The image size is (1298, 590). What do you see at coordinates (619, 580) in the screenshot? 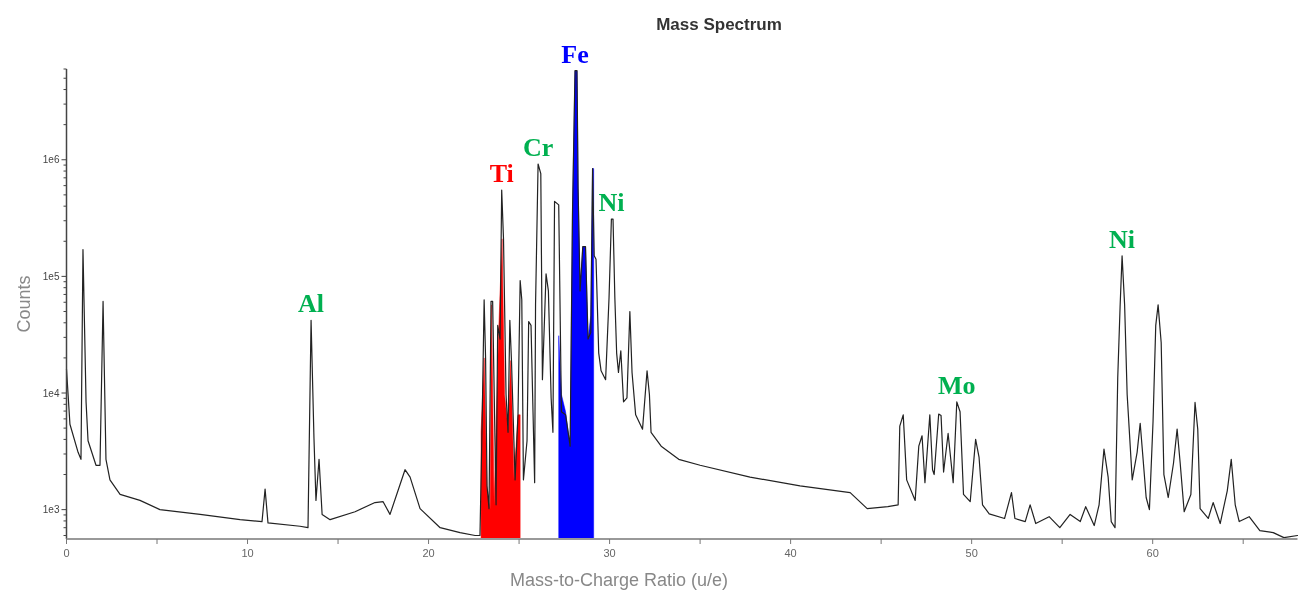
I see `x-axis-title: Mass-to-Charge Ratio (u/e)` at bounding box center [619, 580].